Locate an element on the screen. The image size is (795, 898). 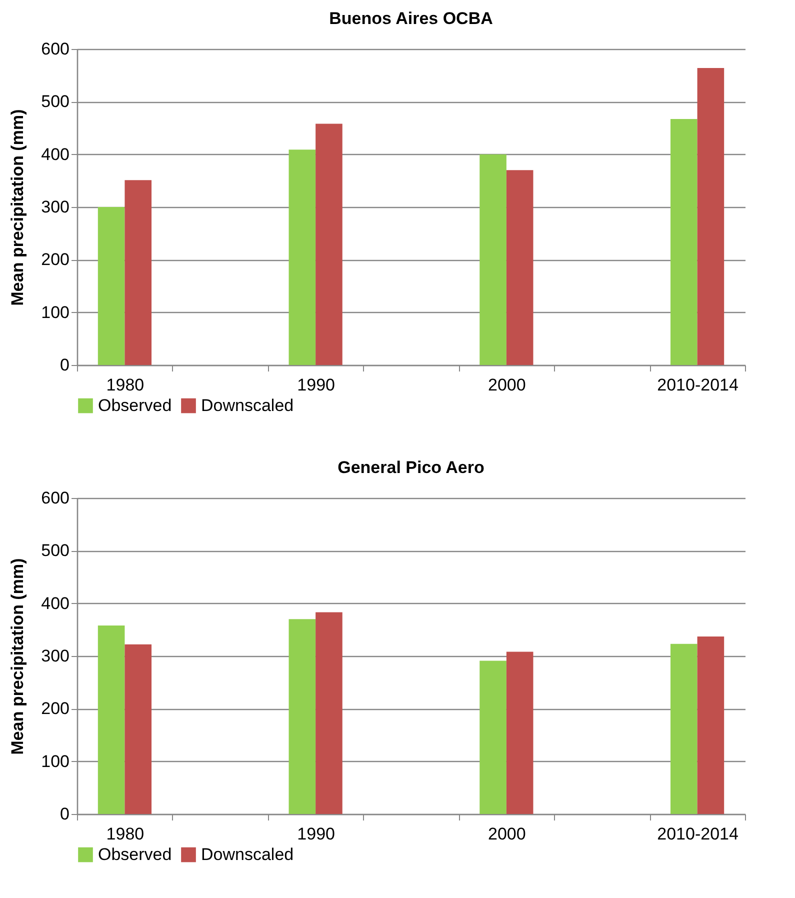
chart-title: General Pico Aero is located at coordinates (411, 467).